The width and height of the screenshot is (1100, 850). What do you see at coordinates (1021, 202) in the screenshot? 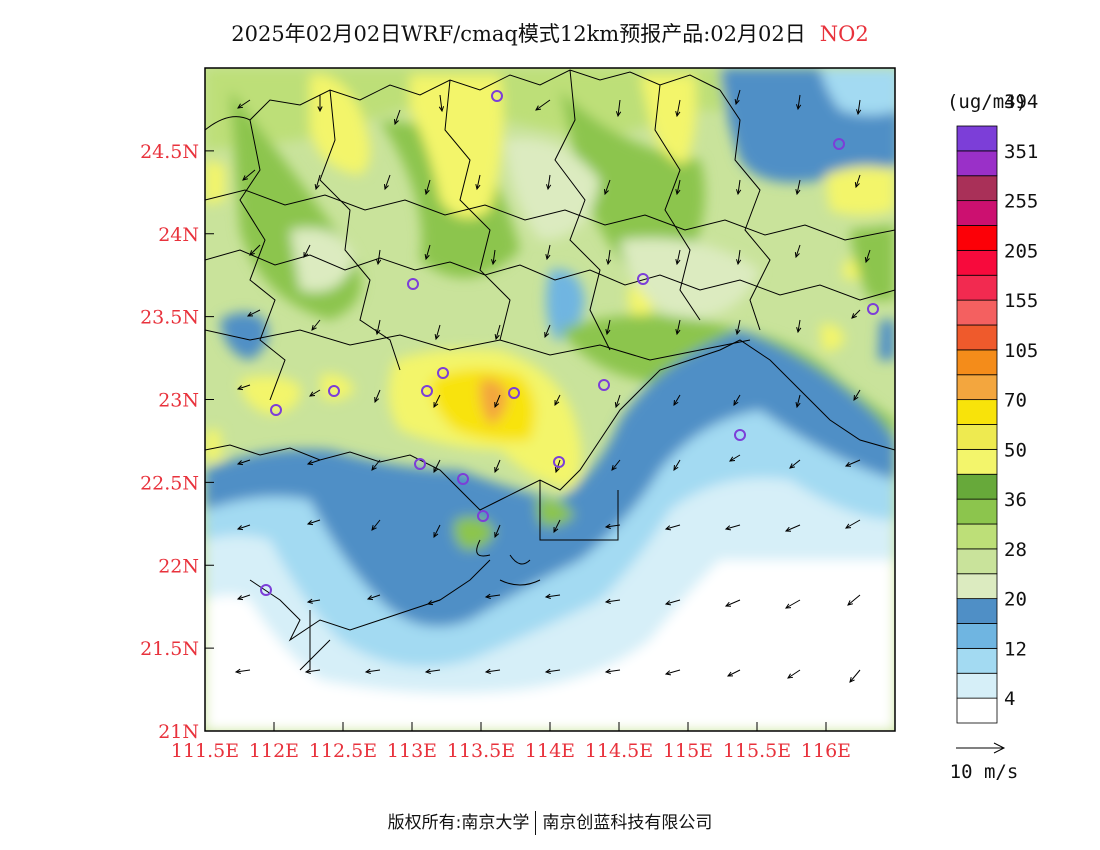
I see `colorbar-label: 255` at bounding box center [1021, 202].